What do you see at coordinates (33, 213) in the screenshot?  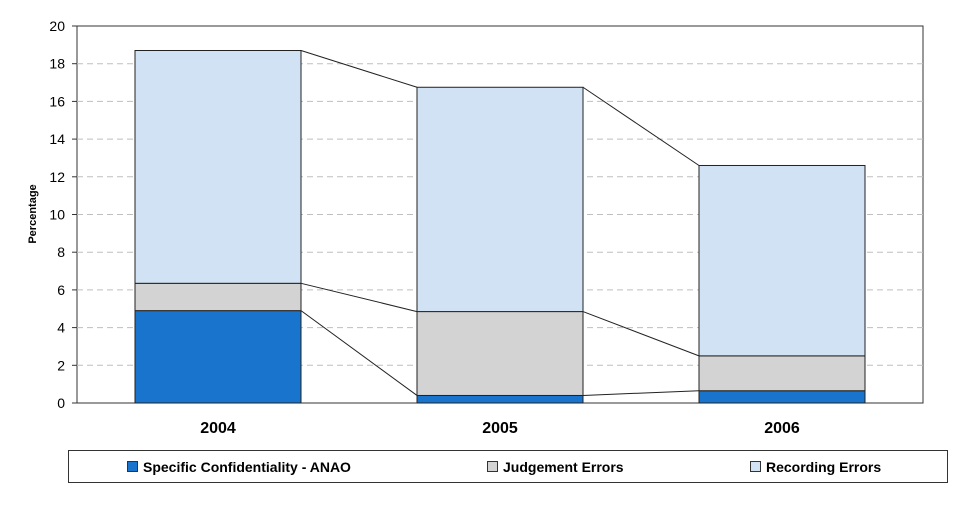 I see `y-axis-label: Percentage` at bounding box center [33, 213].